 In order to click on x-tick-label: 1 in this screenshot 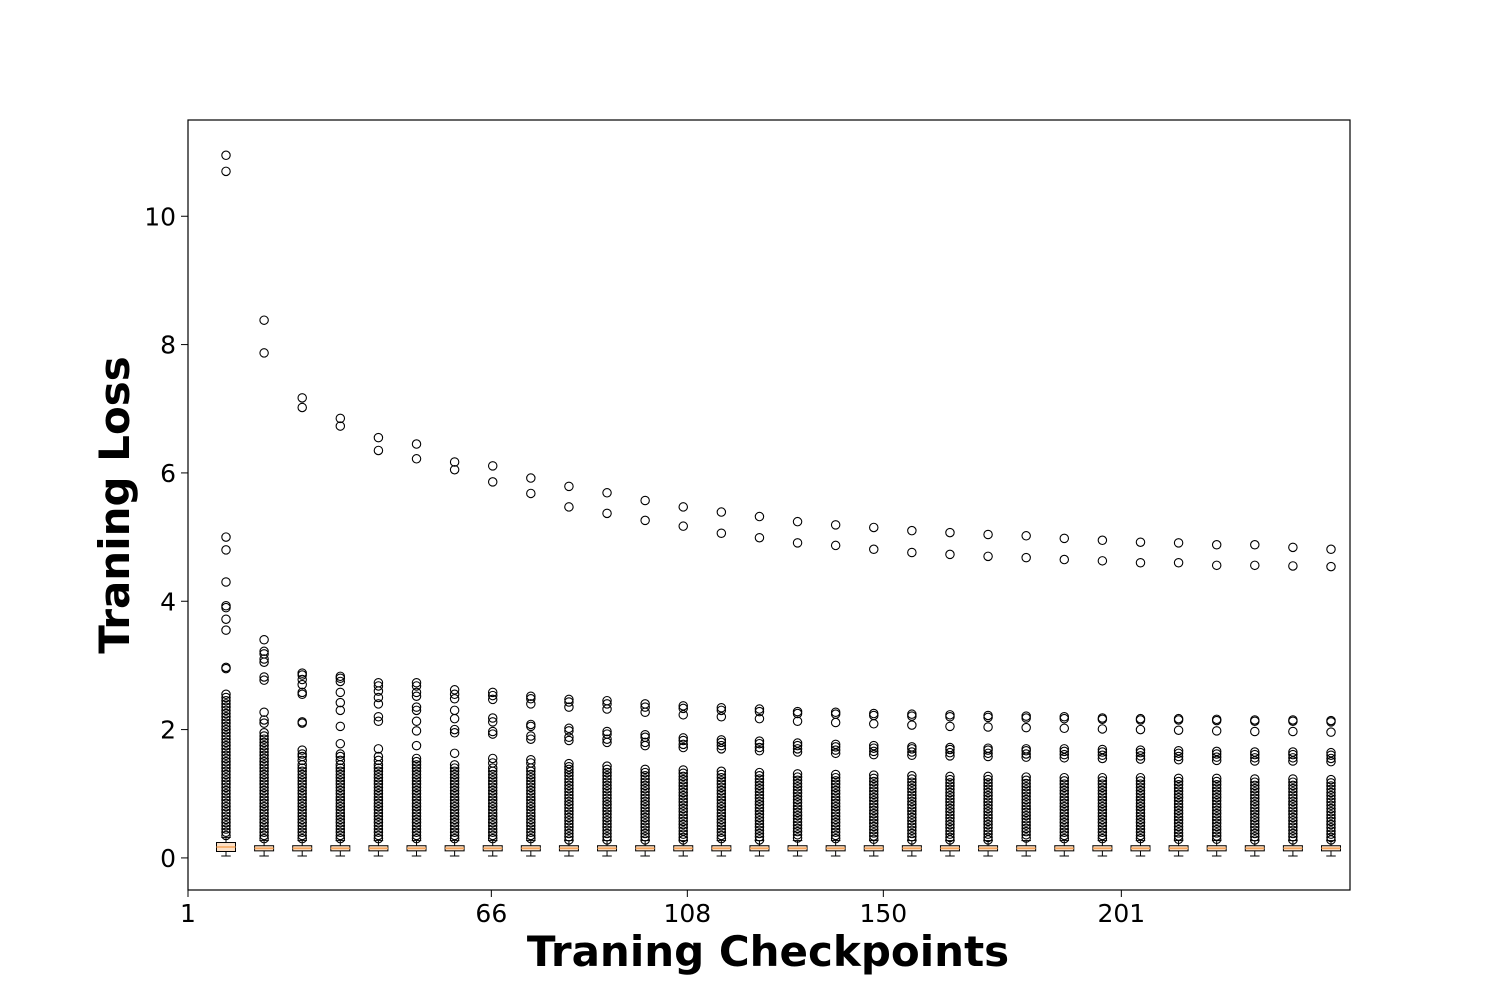, I will do `click(188, 913)`.